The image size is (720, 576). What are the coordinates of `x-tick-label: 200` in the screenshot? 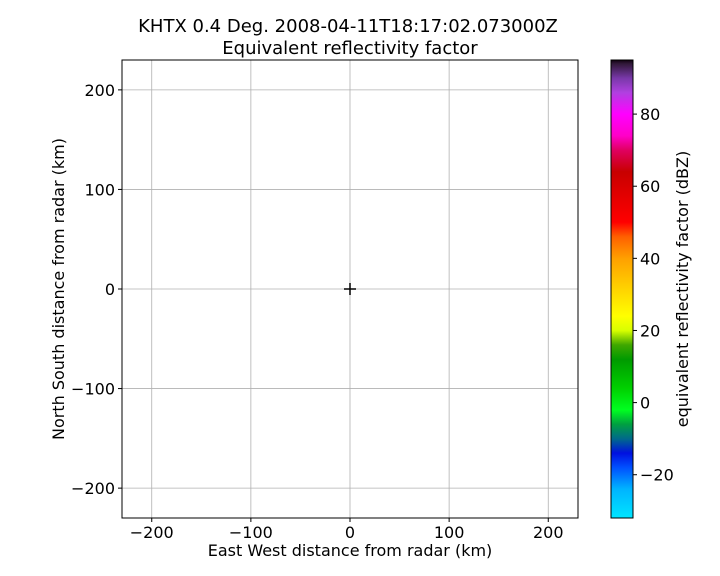 It's located at (548, 532).